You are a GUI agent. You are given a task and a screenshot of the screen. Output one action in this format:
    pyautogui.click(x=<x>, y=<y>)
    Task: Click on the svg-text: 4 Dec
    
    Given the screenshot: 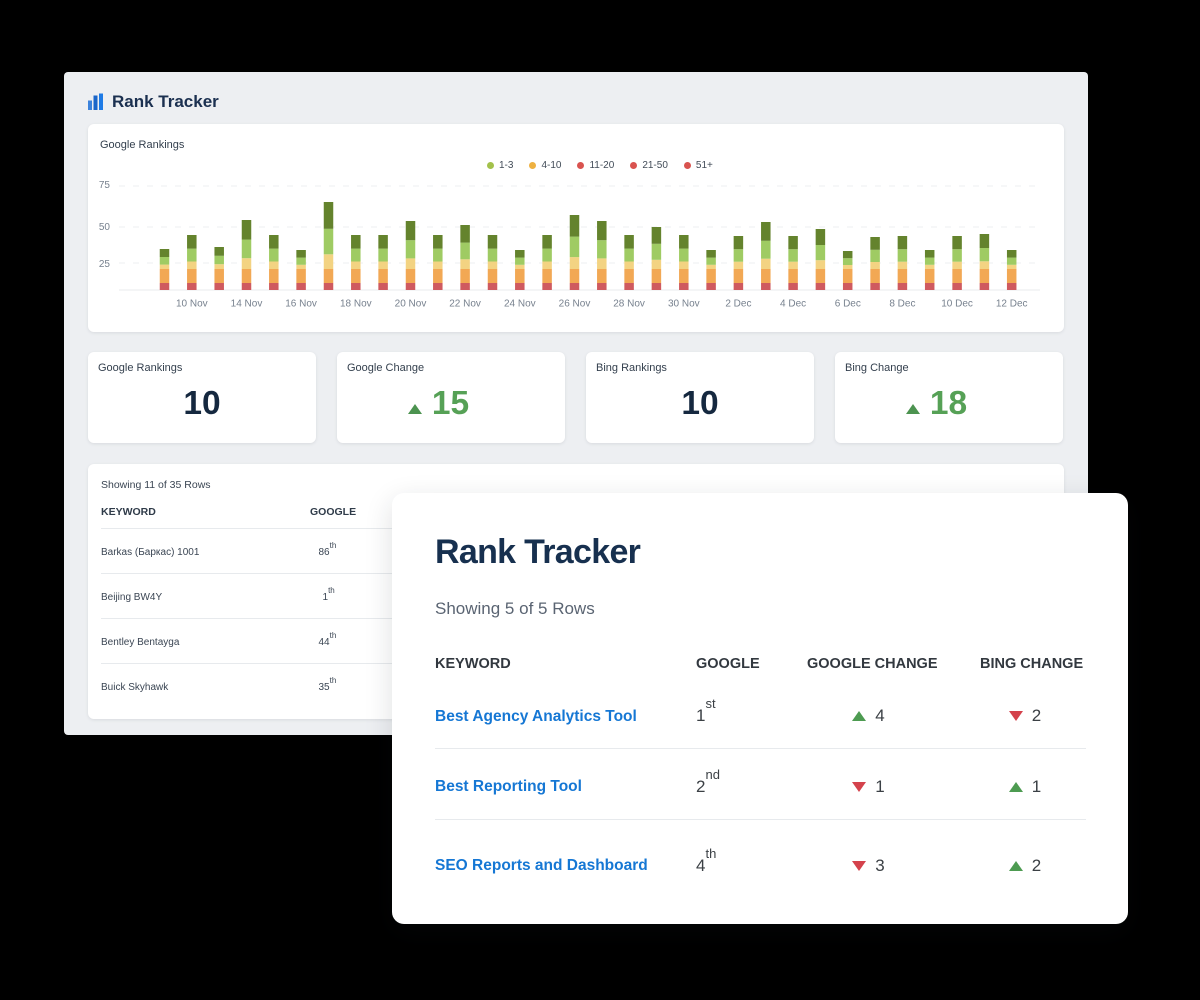 What is the action you would take?
    pyautogui.click(x=793, y=304)
    